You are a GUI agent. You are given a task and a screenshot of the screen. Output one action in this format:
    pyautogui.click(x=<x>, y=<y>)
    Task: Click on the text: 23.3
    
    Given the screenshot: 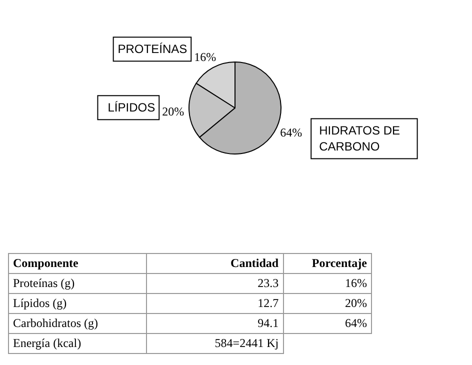 What is the action you would take?
    pyautogui.click(x=215, y=284)
    